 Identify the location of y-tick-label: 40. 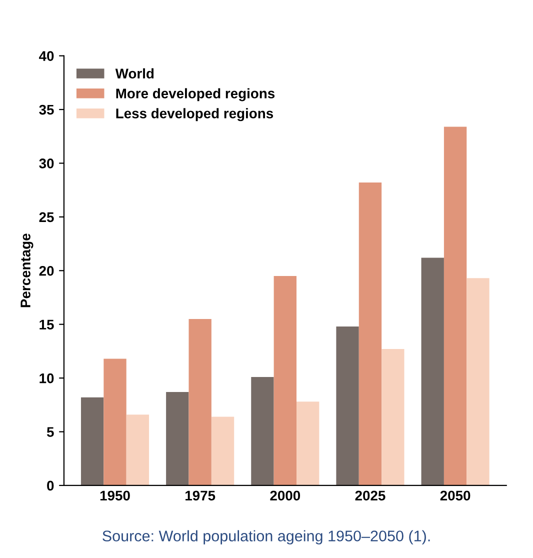
(46, 56).